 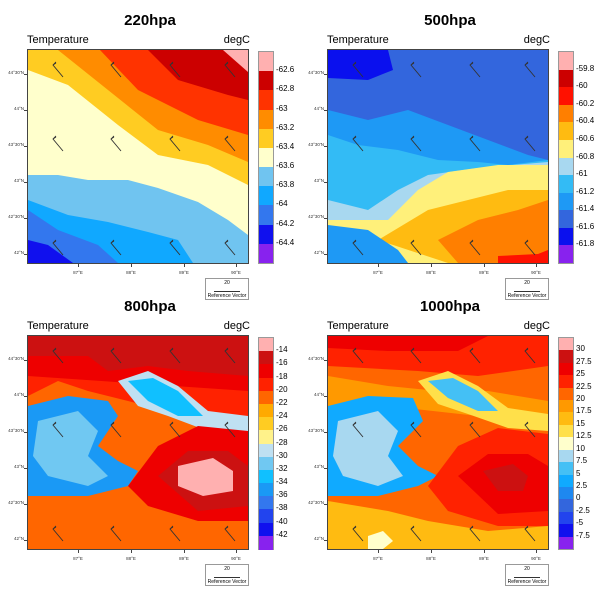 I want to click on lat-tick-label: 42°N, so click(x=18, y=538).